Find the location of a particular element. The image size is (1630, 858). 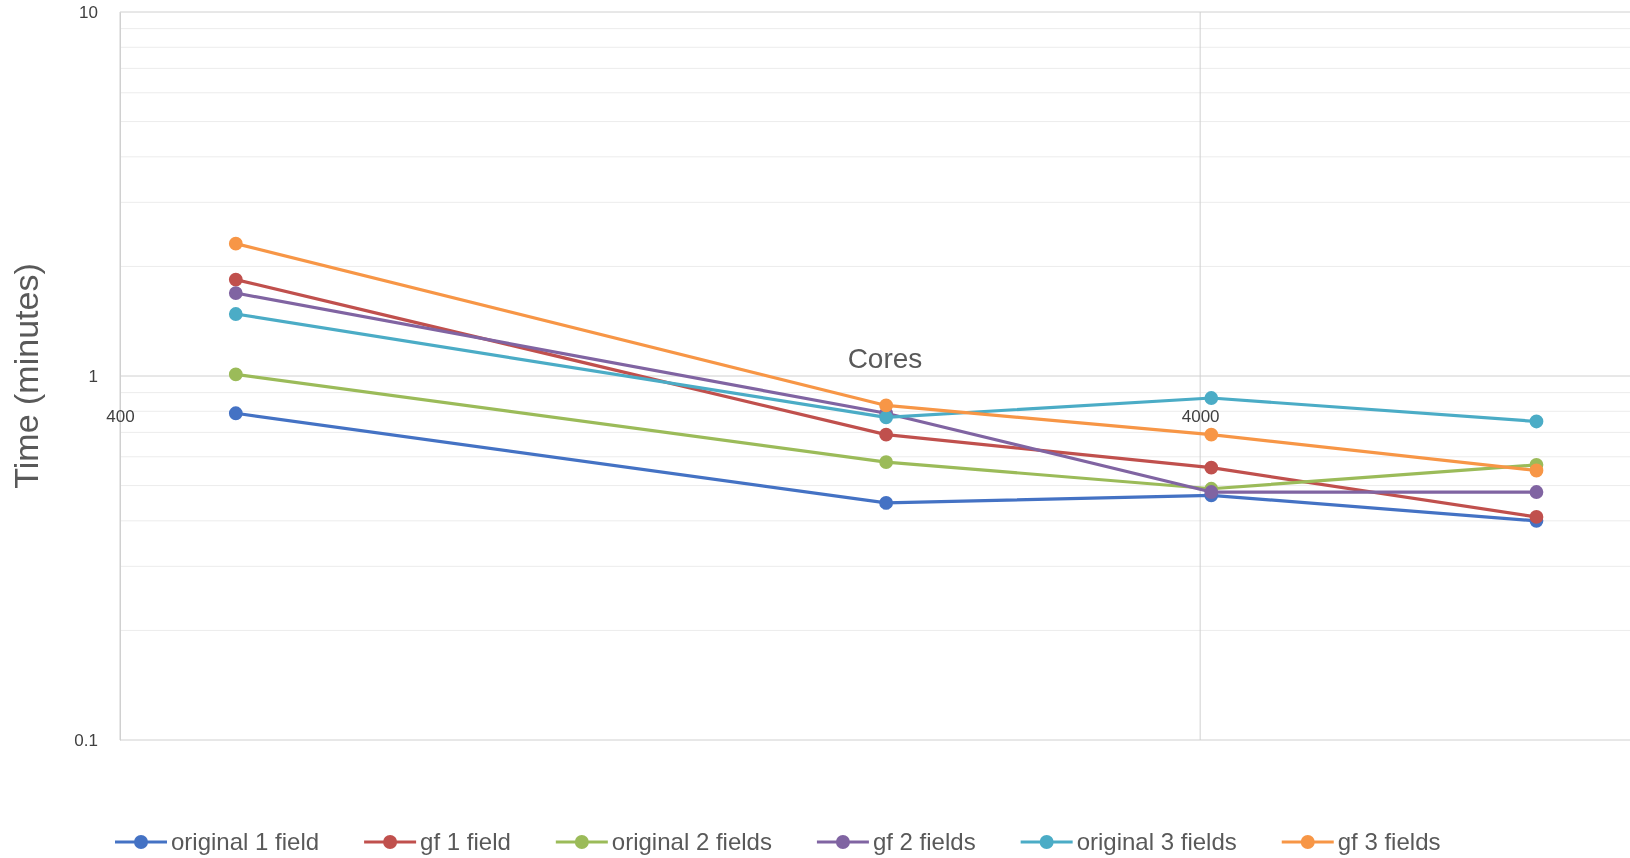

y-axis-title: Time (minutes) is located at coordinates (26, 376).